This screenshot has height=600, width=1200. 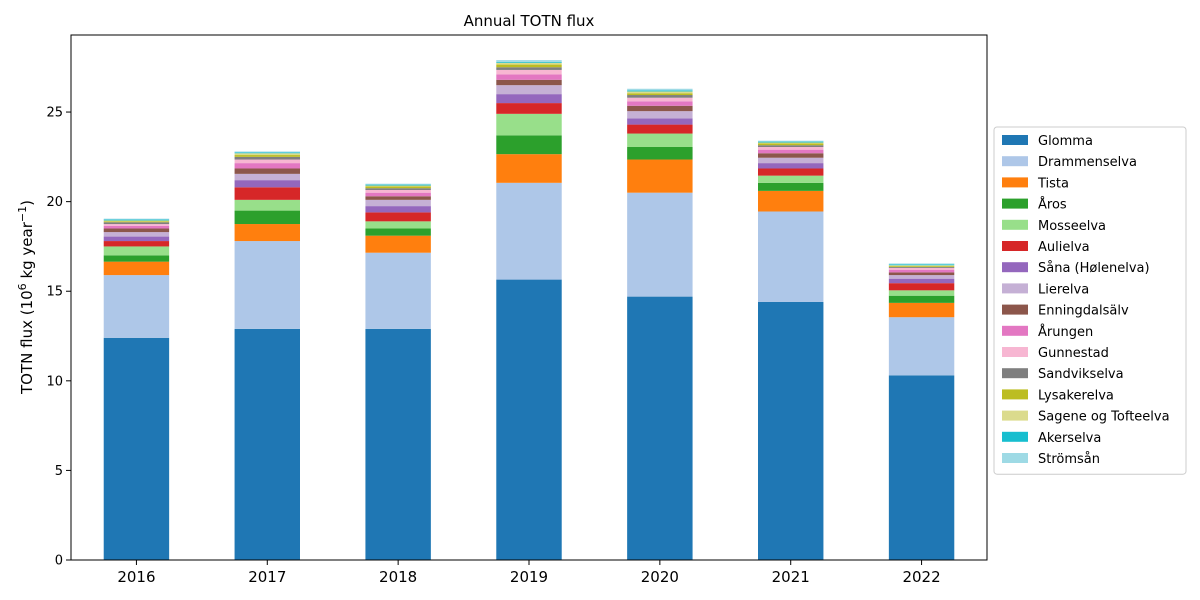 What do you see at coordinates (791, 577) in the screenshot?
I see `x-tick-label: 2021` at bounding box center [791, 577].